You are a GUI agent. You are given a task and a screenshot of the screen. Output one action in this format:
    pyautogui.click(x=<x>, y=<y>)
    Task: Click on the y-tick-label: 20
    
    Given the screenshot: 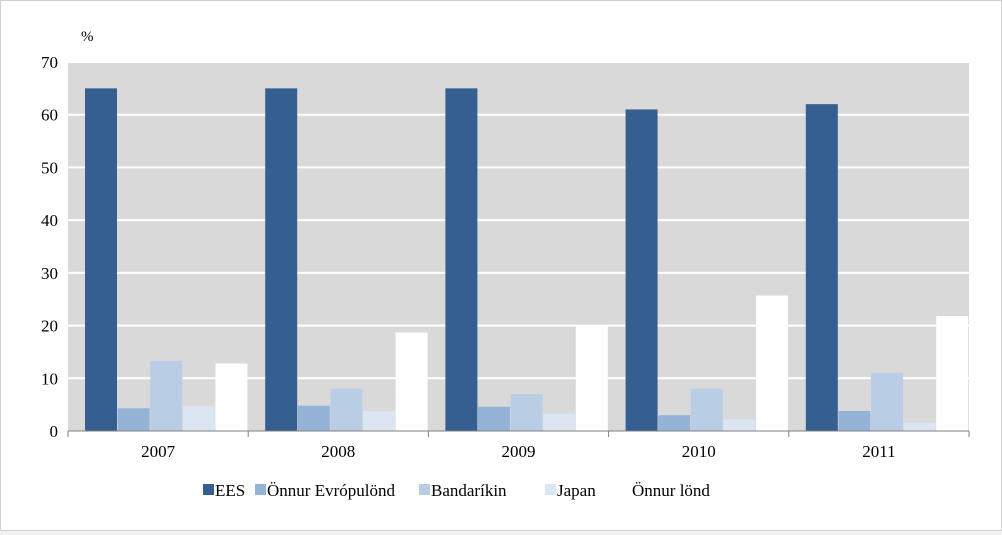 What is the action you would take?
    pyautogui.click(x=49, y=326)
    